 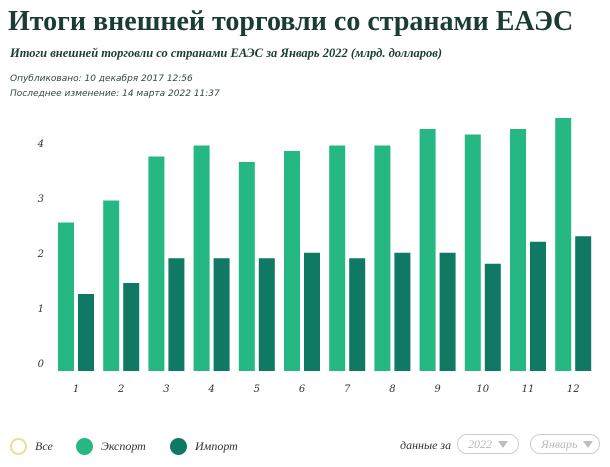 What do you see at coordinates (120, 389) in the screenshot?
I see `x-tick-label: 2` at bounding box center [120, 389].